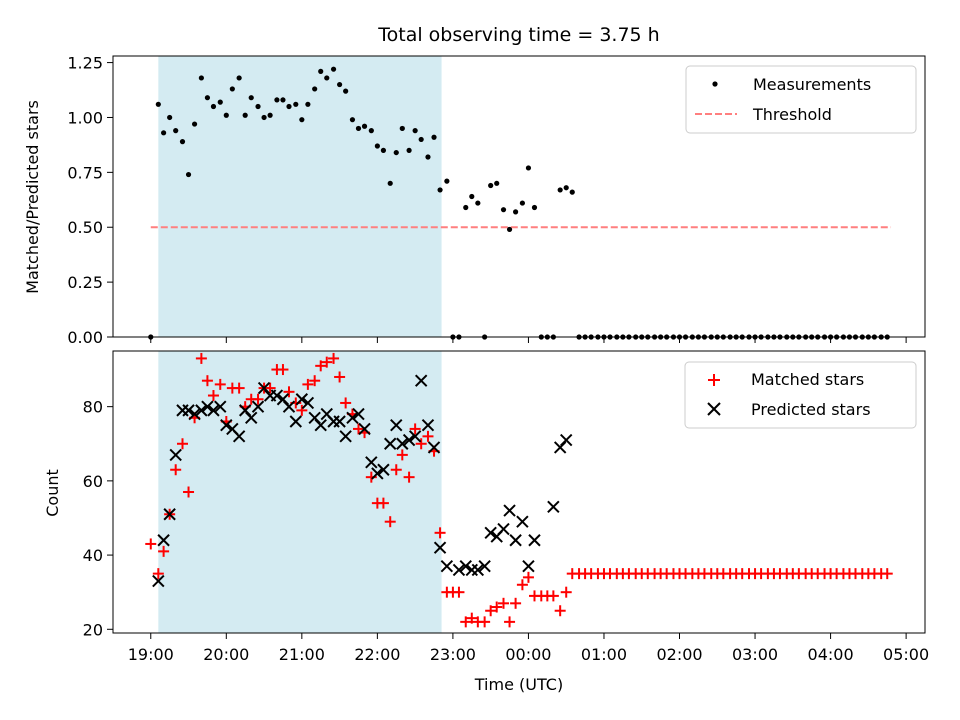  What do you see at coordinates (755, 654) in the screenshot?
I see `x-tick-label: 03:00` at bounding box center [755, 654].